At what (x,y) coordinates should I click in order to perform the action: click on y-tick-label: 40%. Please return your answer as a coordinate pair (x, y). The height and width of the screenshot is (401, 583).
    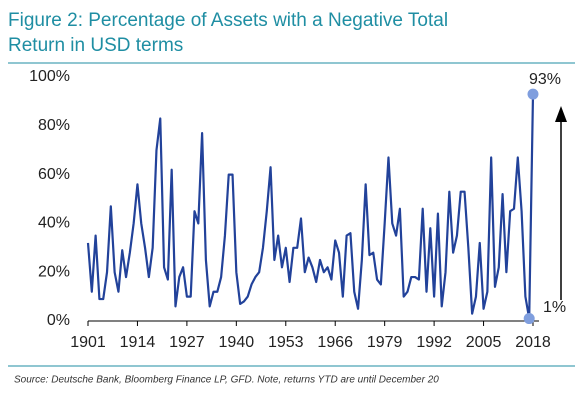
    Looking at the image, I should click on (54, 223).